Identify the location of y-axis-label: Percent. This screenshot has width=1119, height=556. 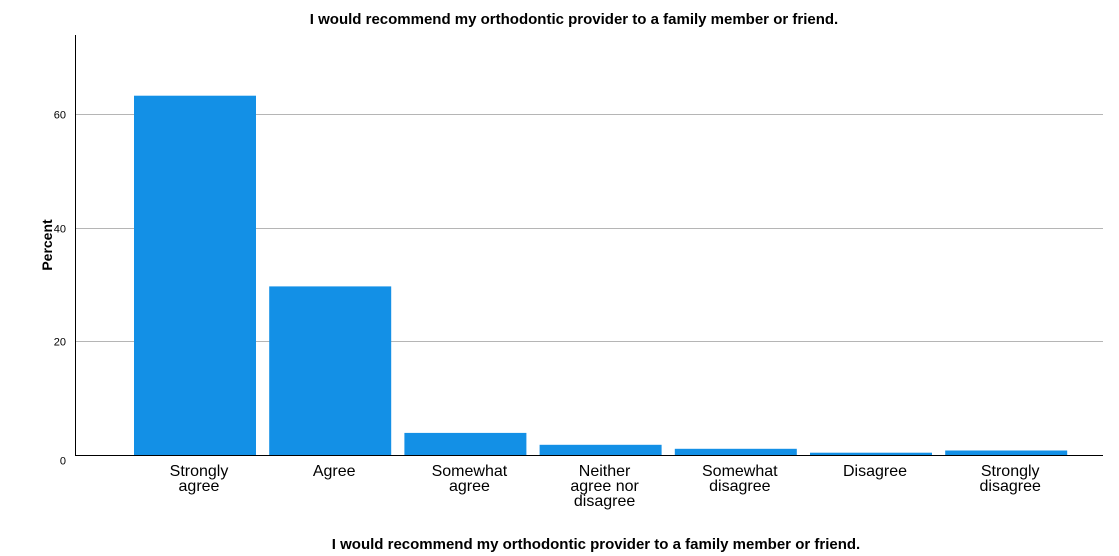
(47, 245).